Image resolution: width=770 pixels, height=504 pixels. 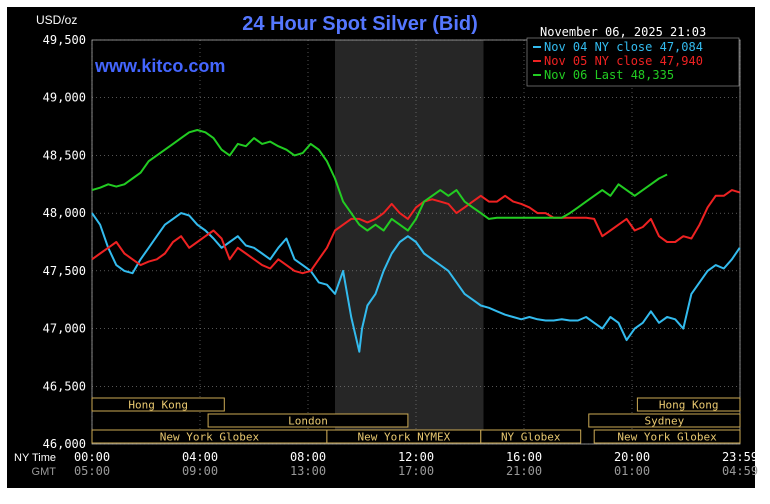 What do you see at coordinates (416, 471) in the screenshot?
I see `x-tick-label: 17:00` at bounding box center [416, 471].